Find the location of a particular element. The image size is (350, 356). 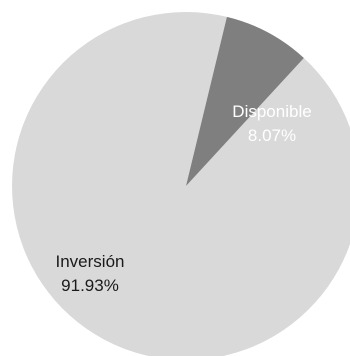

slice-category-label: Inversión is located at coordinates (90, 261).